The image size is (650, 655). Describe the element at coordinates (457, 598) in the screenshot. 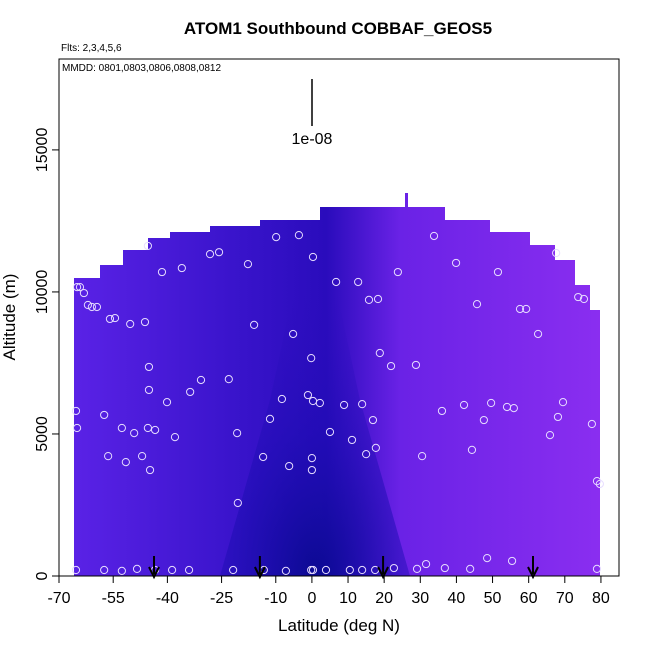

I see `x-tick-label: 40` at that location.